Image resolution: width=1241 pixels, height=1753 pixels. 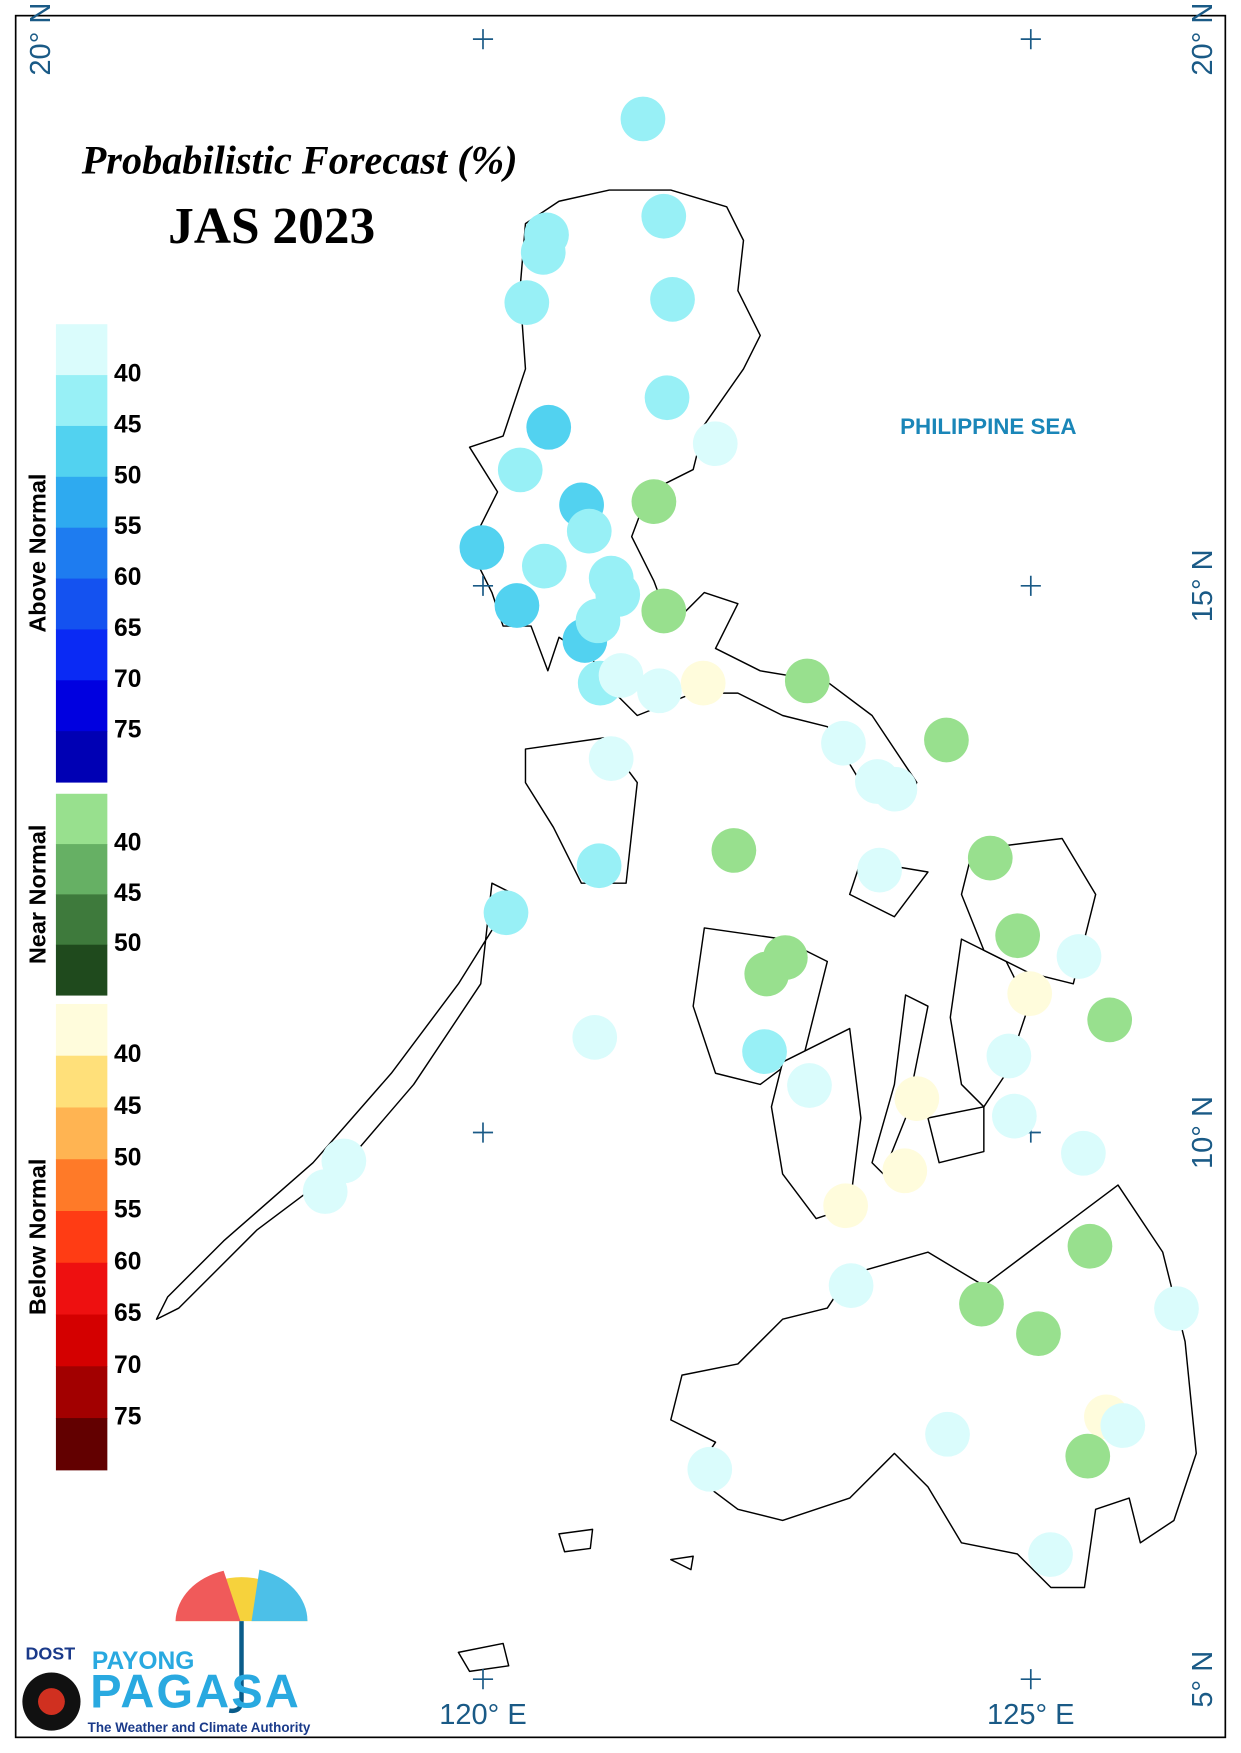 I want to click on lon-label: 125° E, so click(x=1031, y=1715).